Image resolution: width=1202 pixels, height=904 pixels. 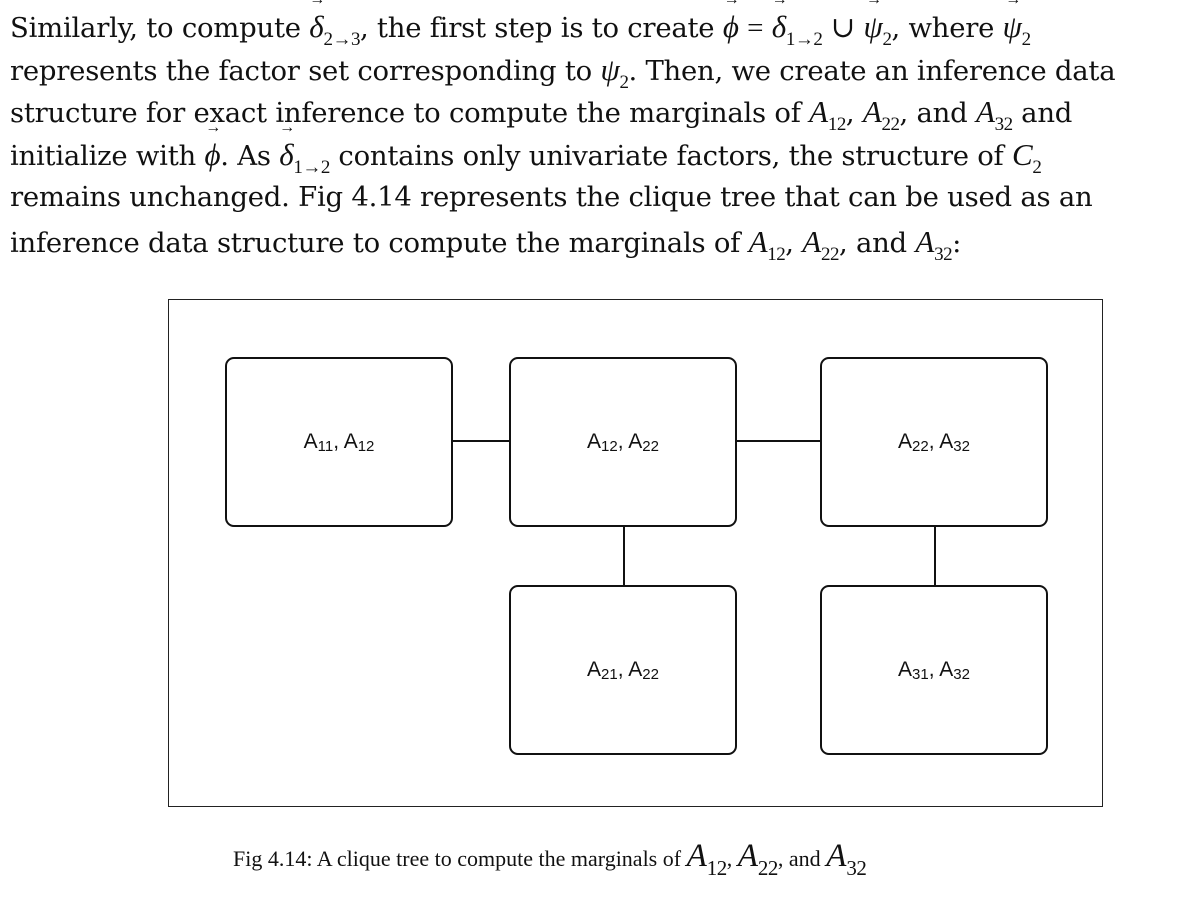 What do you see at coordinates (755, 28) in the screenshot?
I see `equals-symbol: =` at bounding box center [755, 28].